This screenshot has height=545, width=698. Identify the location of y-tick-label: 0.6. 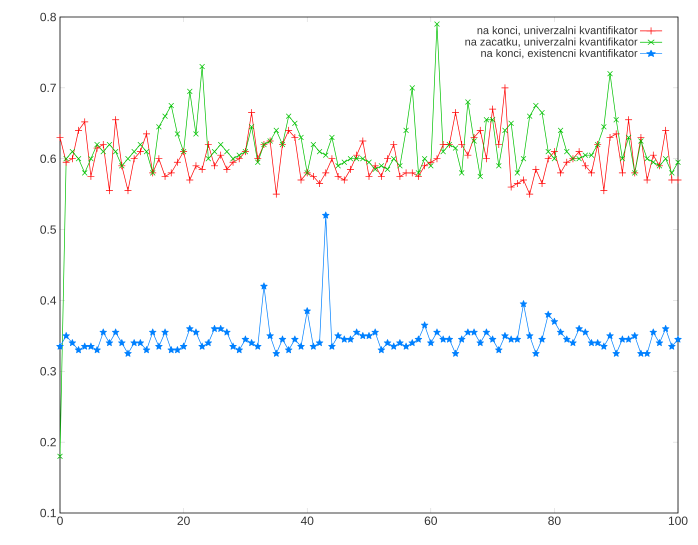
(48, 158).